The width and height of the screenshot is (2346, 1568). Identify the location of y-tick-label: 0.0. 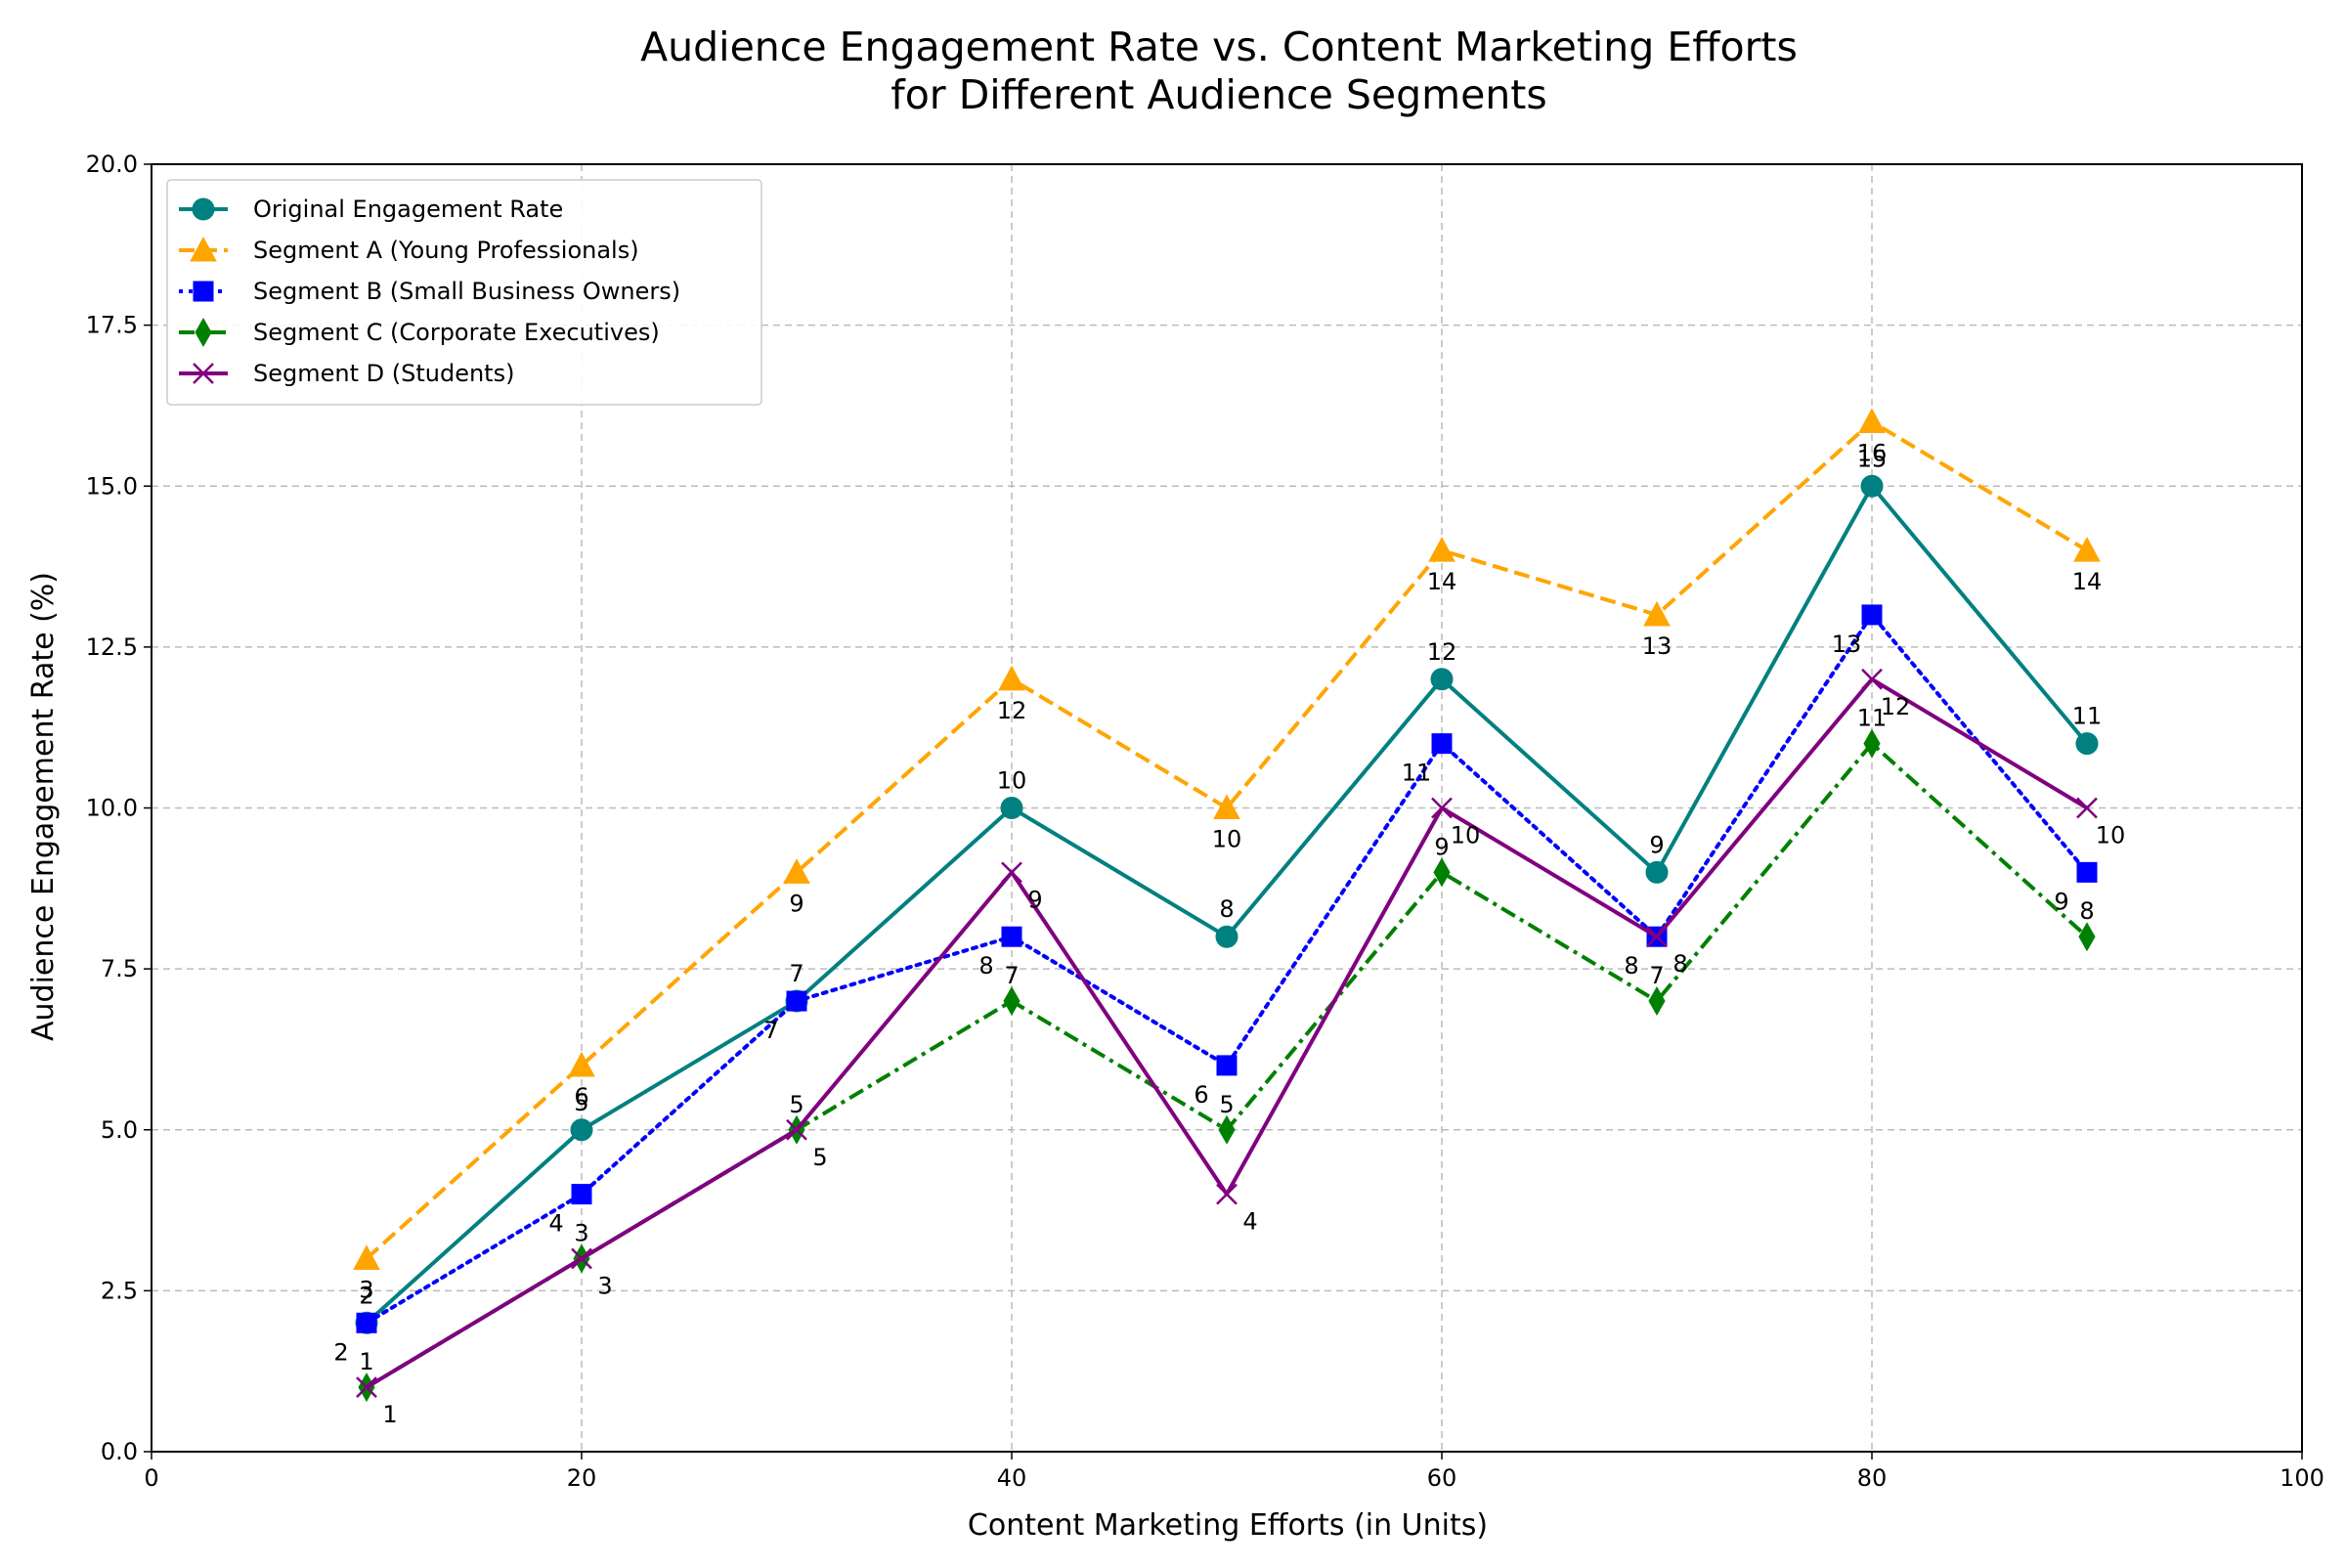
(120, 1451).